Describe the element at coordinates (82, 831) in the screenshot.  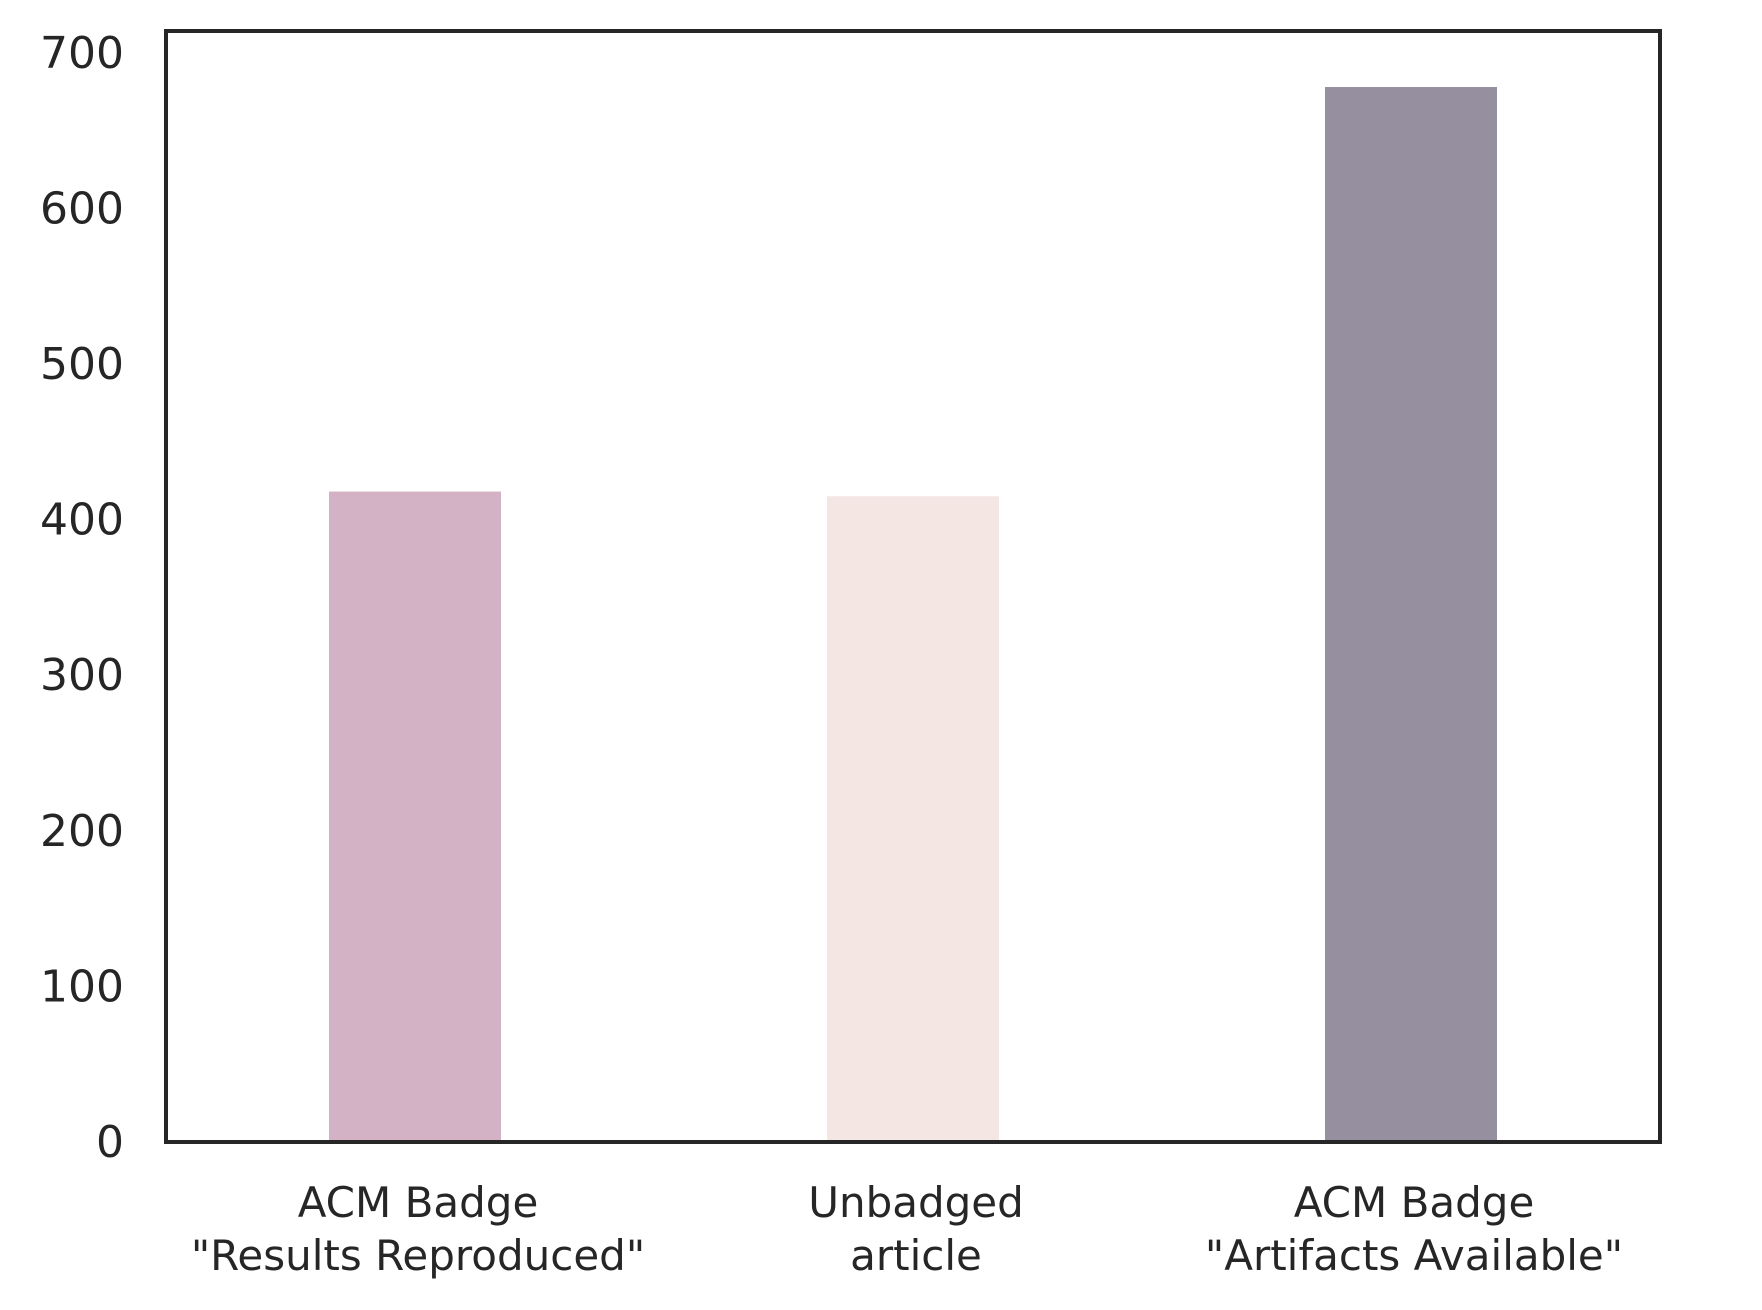
I see `y-tick-label: 200` at that location.